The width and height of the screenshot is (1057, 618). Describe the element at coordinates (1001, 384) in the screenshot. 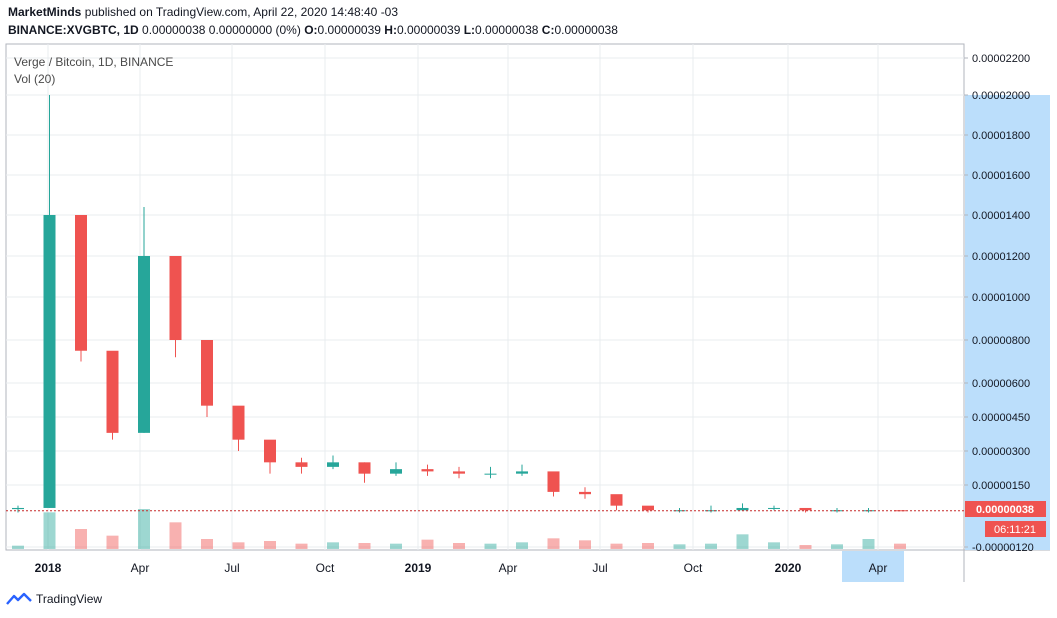

I see `price-tick-label: 0.00000600` at that location.